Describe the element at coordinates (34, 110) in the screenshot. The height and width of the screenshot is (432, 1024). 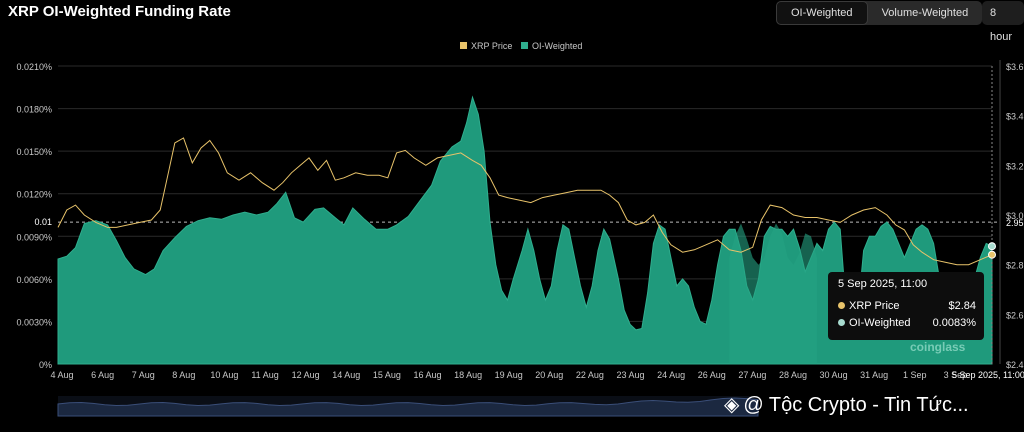
I see `y-left-tick: 0.0180%` at that location.